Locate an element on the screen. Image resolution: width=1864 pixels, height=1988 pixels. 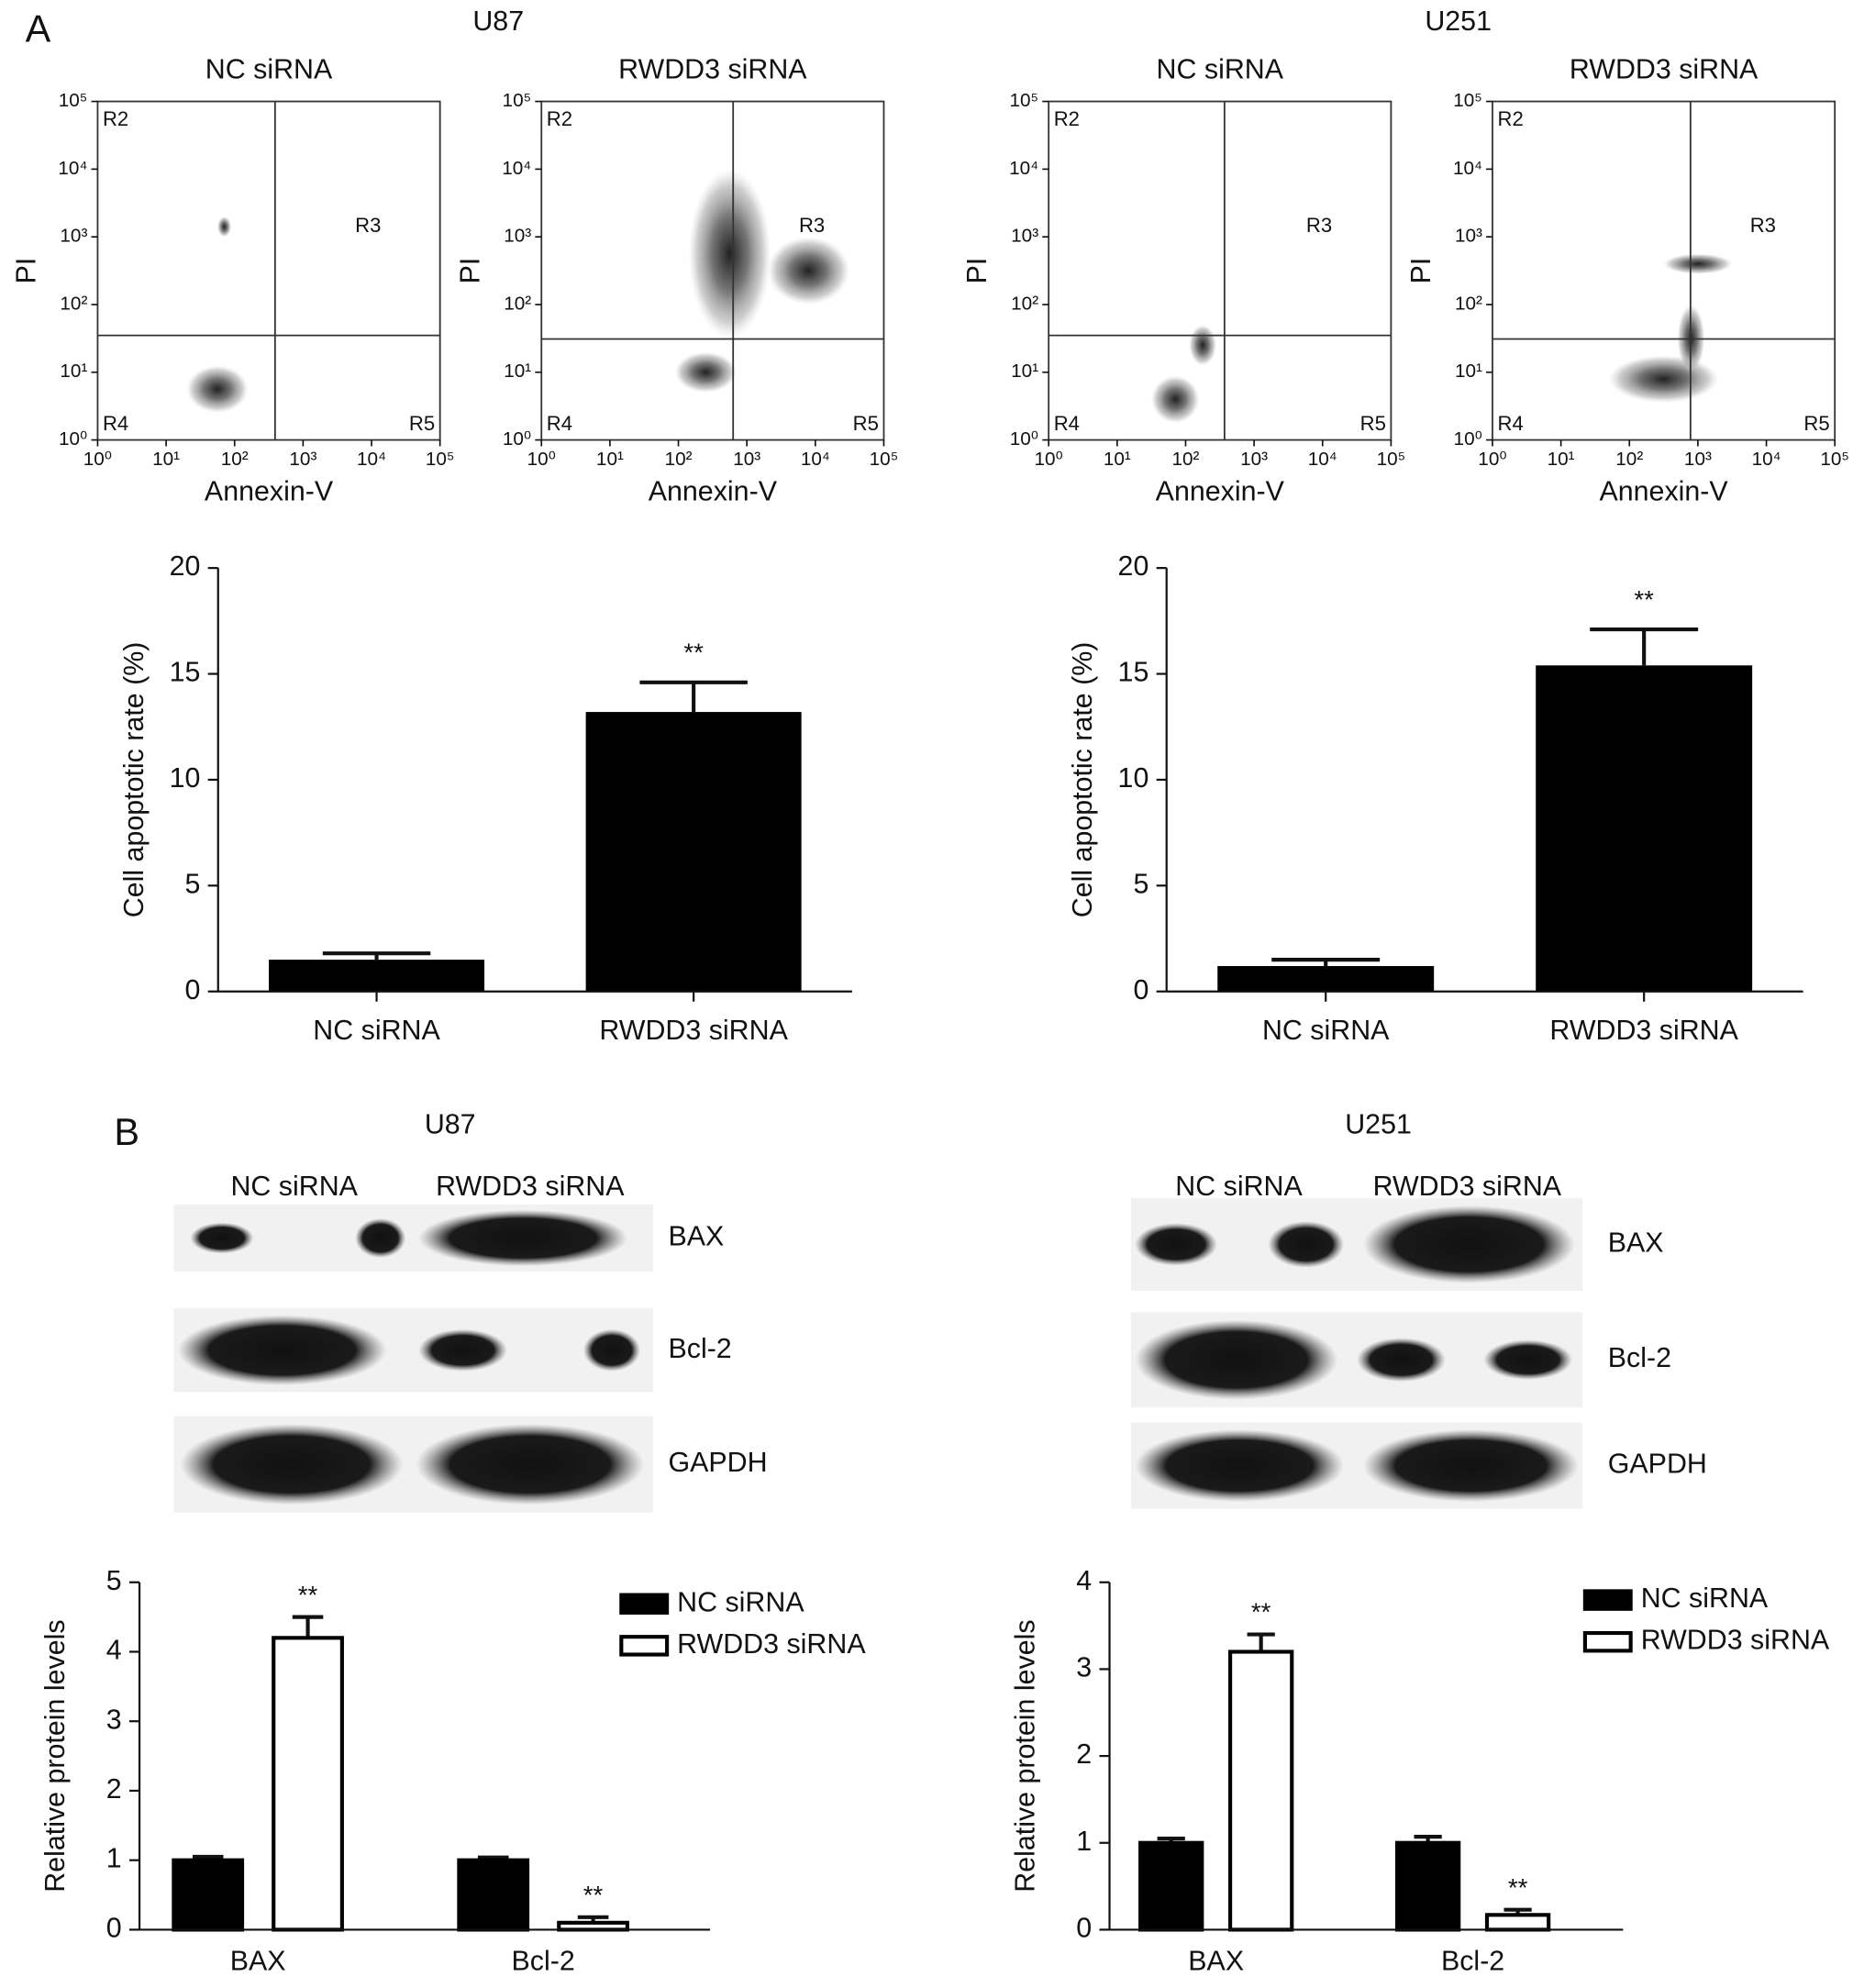
x-tick-label: 10² is located at coordinates (1629, 459).